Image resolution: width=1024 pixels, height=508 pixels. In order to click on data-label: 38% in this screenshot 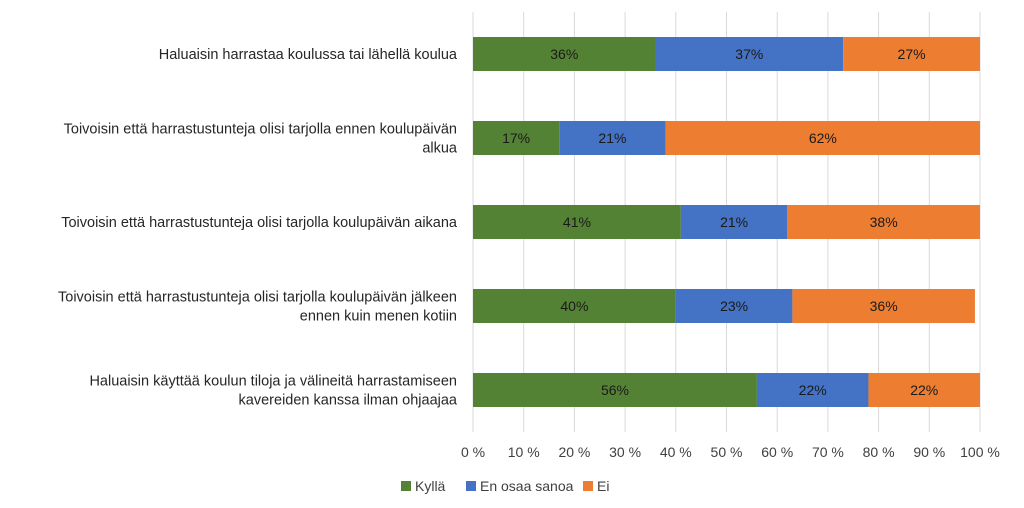, I will do `click(884, 222)`.